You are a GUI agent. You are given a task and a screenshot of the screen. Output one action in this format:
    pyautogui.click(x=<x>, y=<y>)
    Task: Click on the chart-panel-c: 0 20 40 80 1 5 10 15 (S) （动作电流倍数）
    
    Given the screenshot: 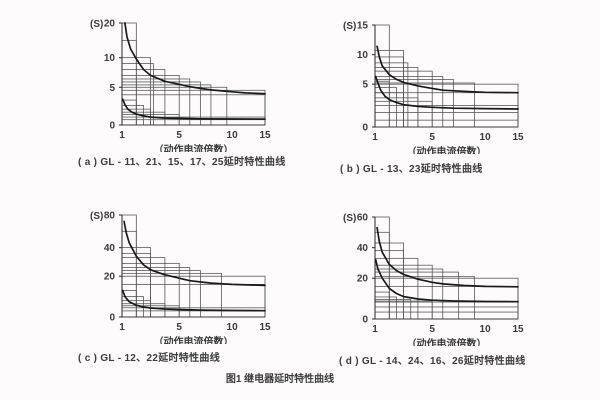 What is the action you would take?
    pyautogui.click(x=175, y=273)
    